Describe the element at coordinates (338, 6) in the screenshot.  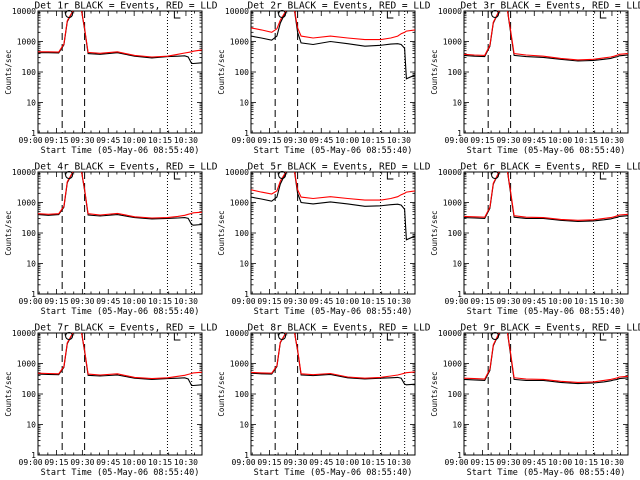
I see `panel-title: Det 2r BLACK = Events, RED = LLD` at that location.